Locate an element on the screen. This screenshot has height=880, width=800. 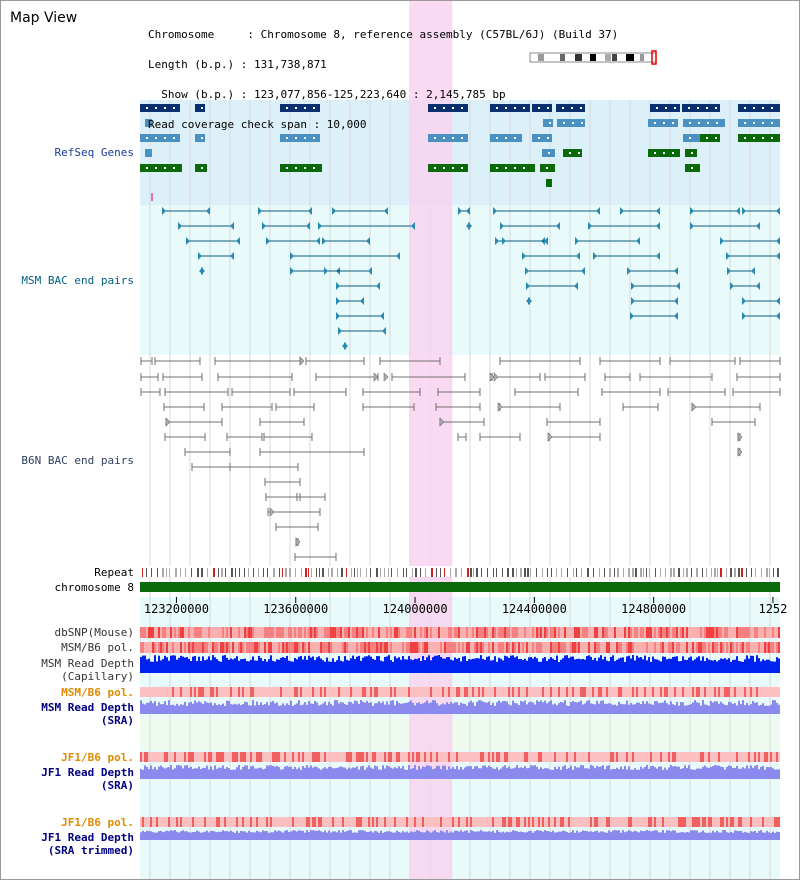
track-label-jf1-depth-trimmed: JF1 Read Depth (SRA trimmed) is located at coordinates (87, 844).